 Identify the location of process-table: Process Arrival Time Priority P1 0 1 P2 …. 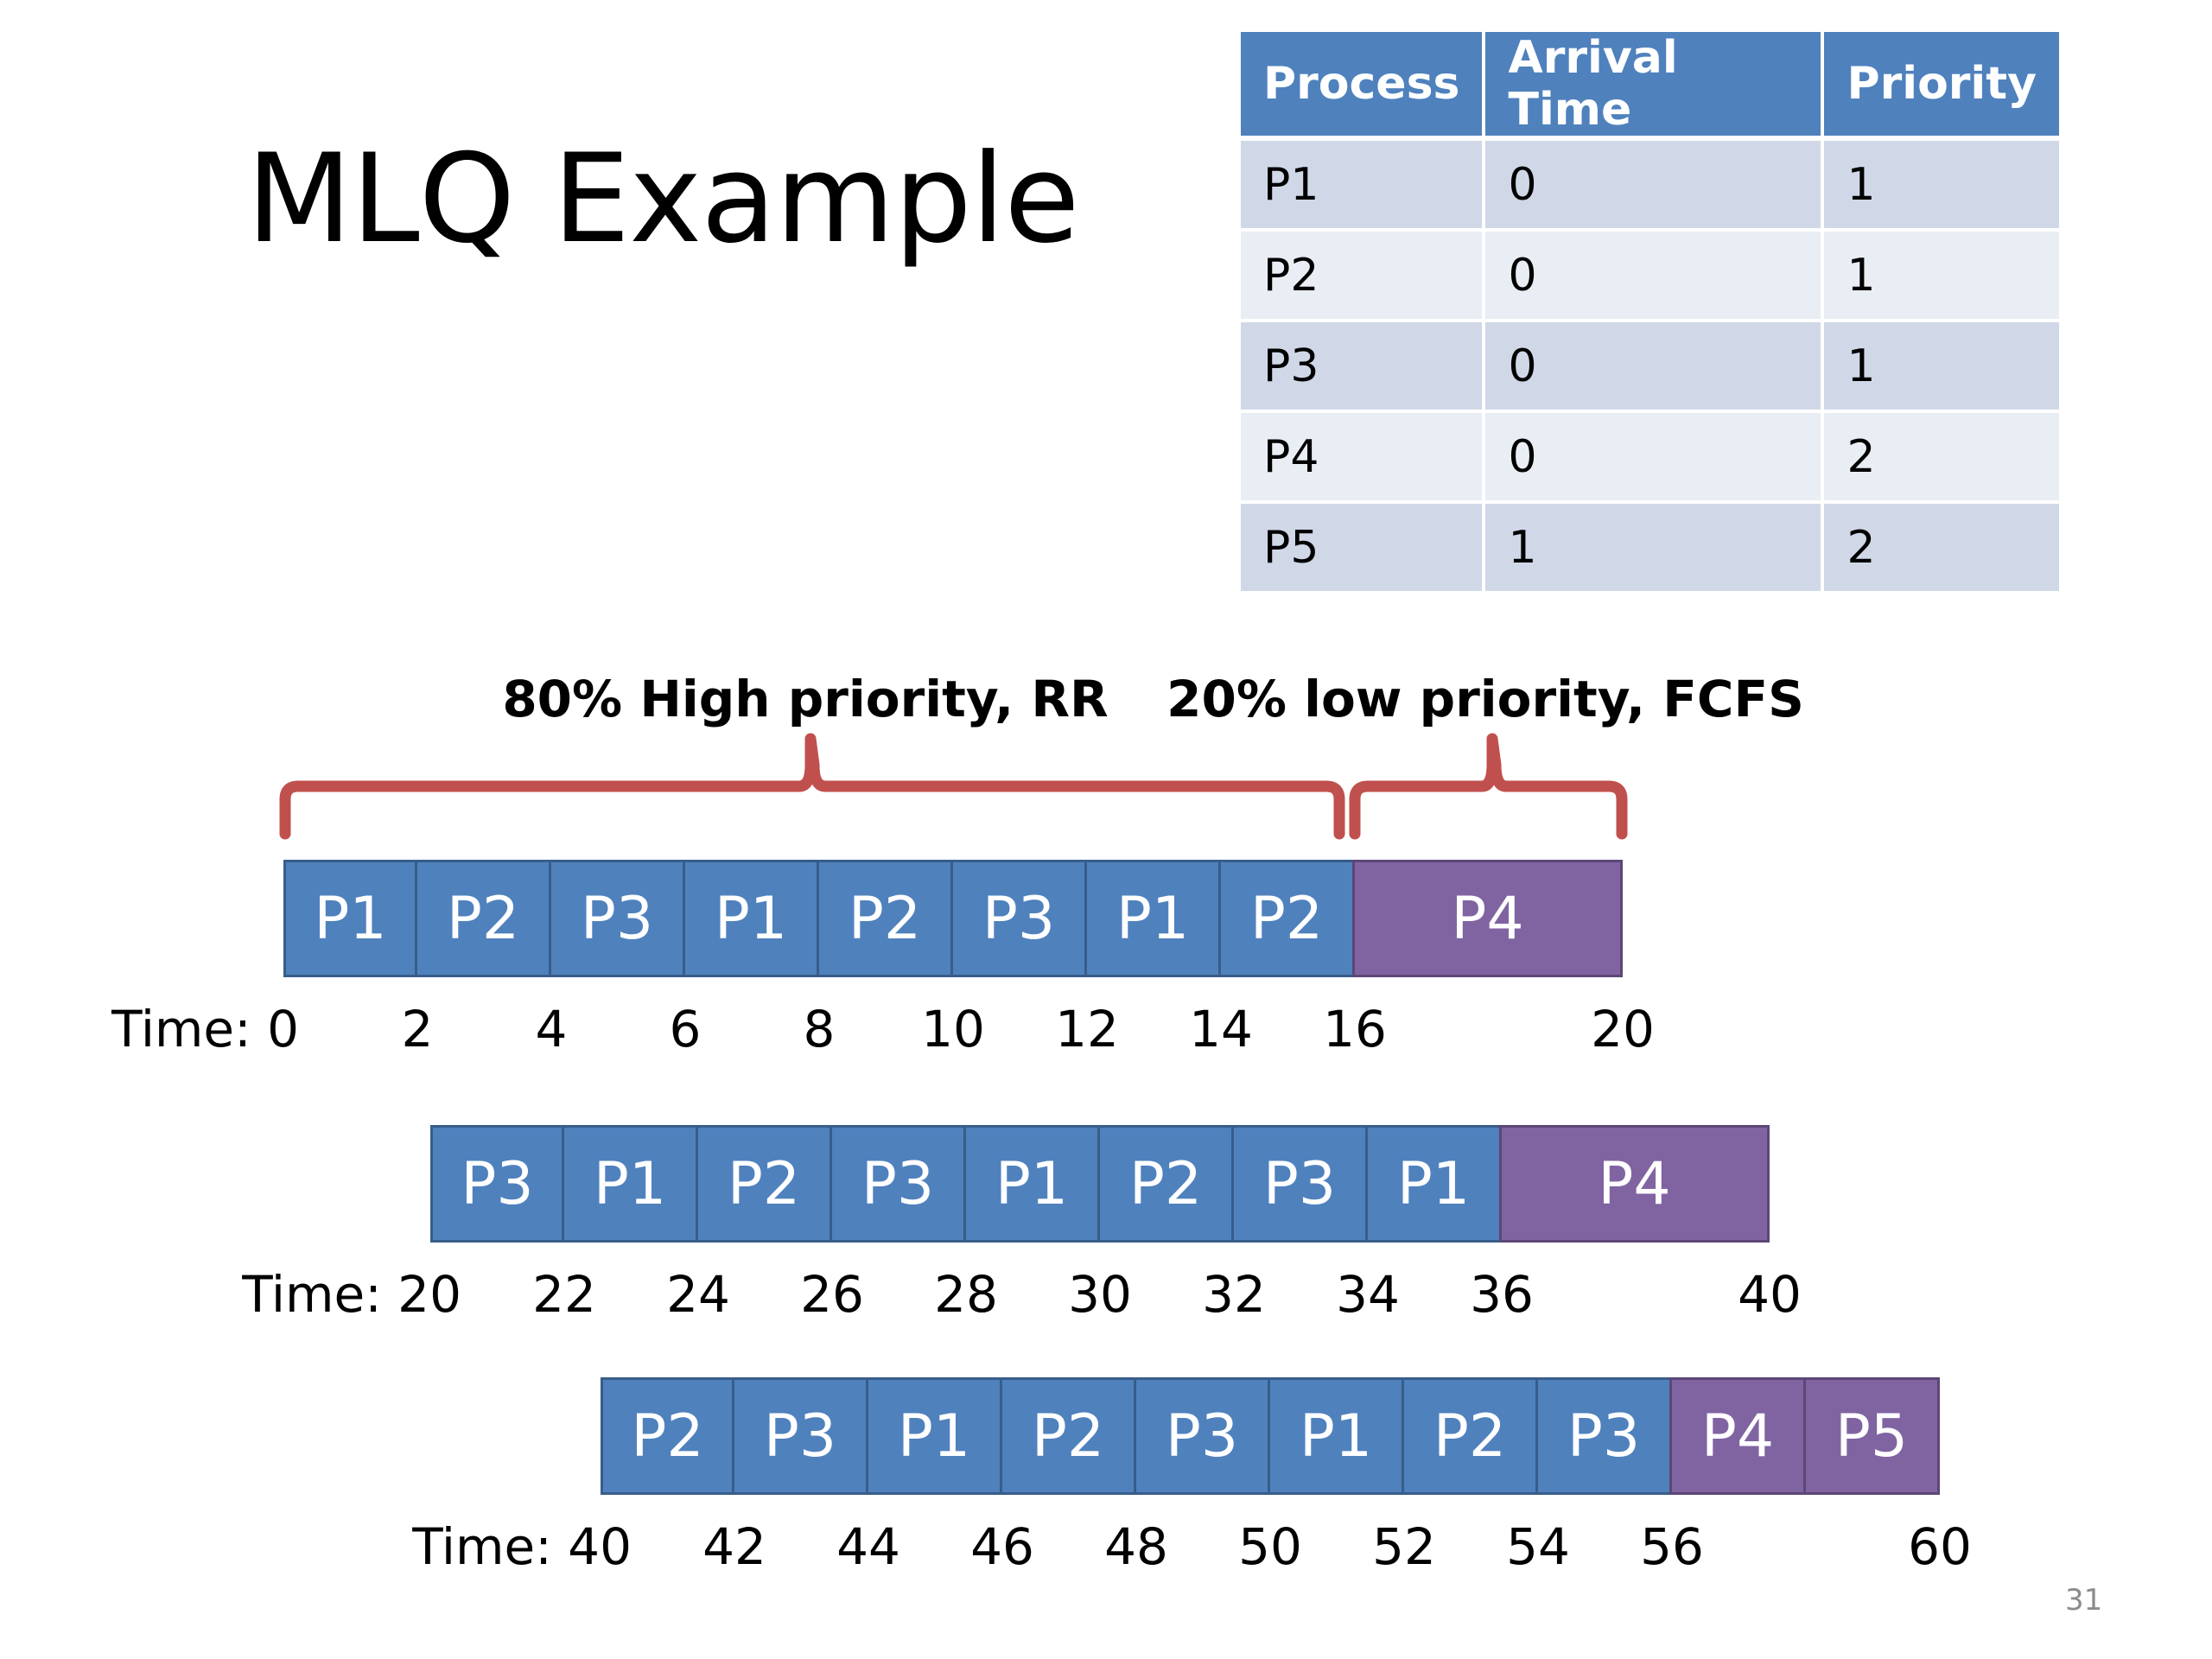
(1650, 313).